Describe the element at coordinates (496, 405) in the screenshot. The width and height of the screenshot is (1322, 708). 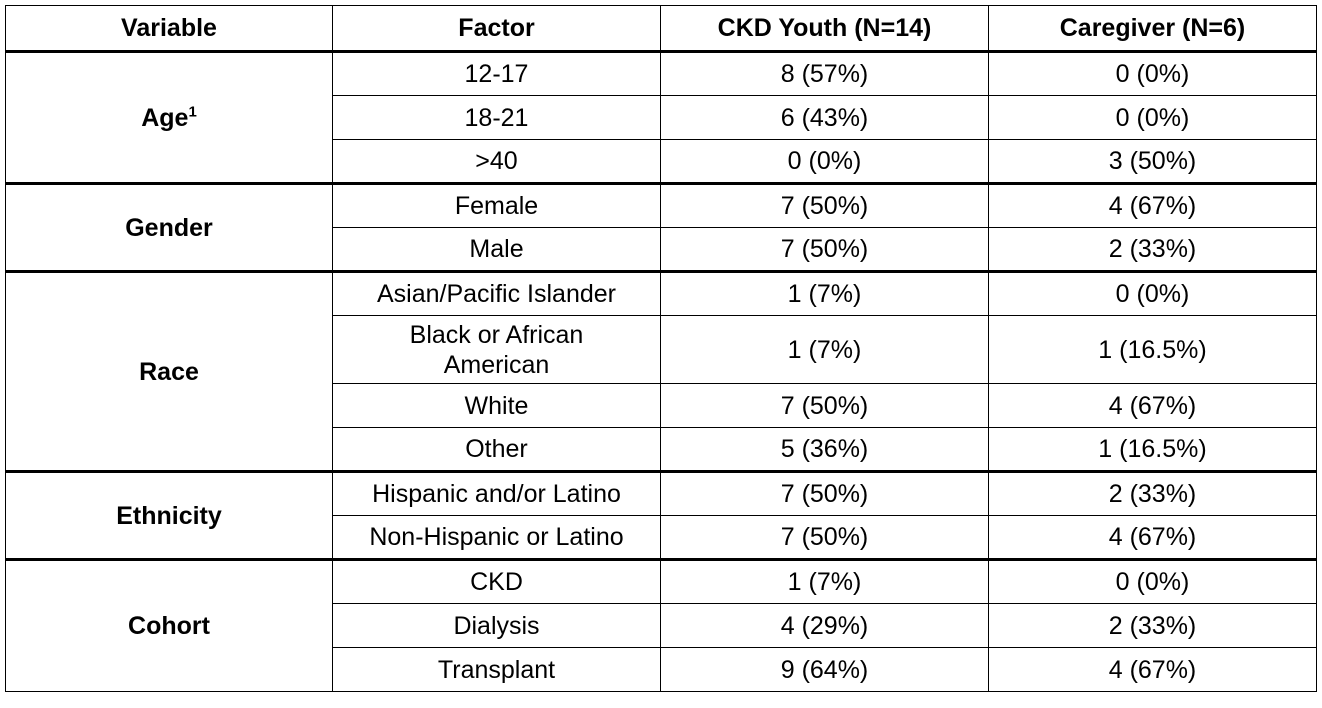
I see `factor-cell: White` at that location.